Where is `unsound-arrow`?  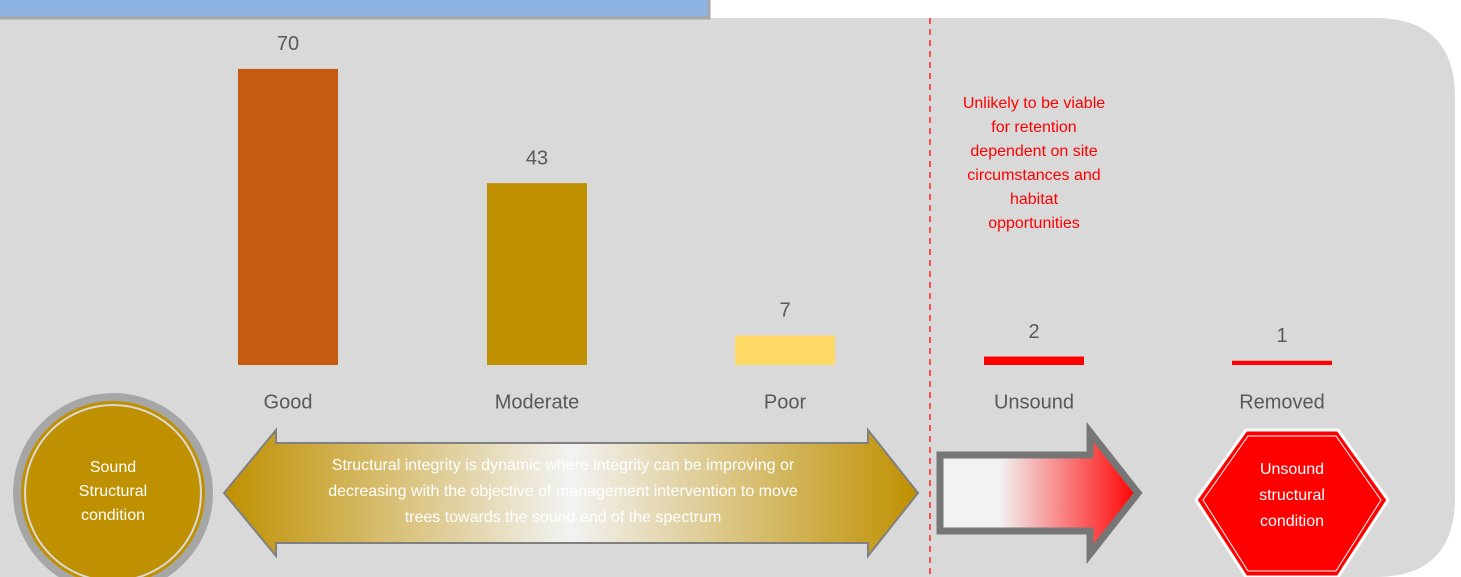 unsound-arrow is located at coordinates (1039, 493).